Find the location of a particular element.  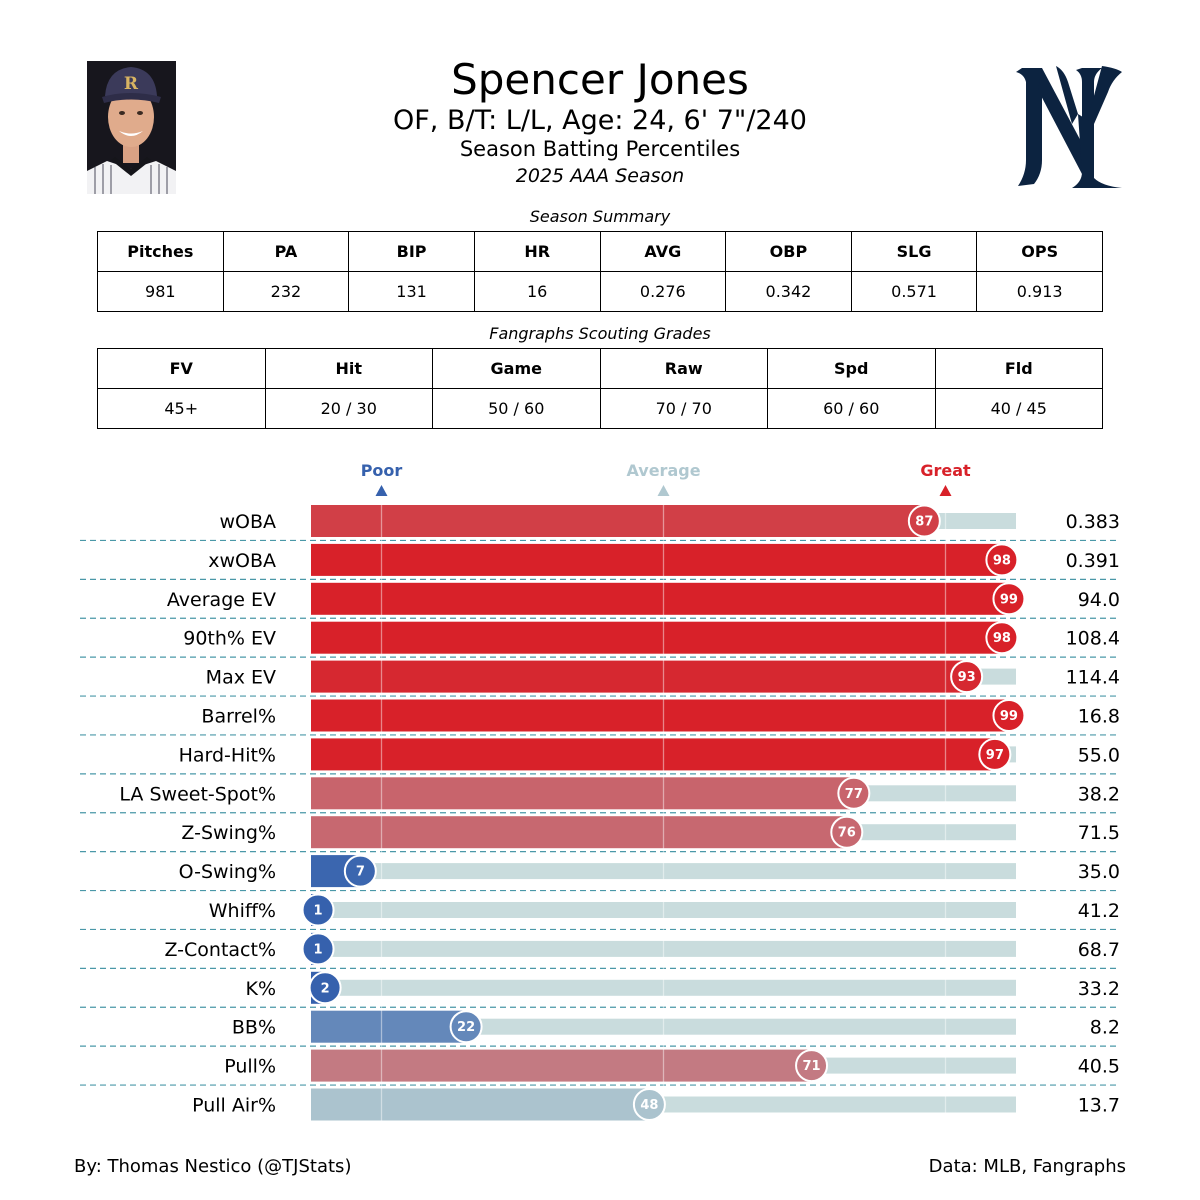

summary-header-cell: OPS is located at coordinates (1039, 251).